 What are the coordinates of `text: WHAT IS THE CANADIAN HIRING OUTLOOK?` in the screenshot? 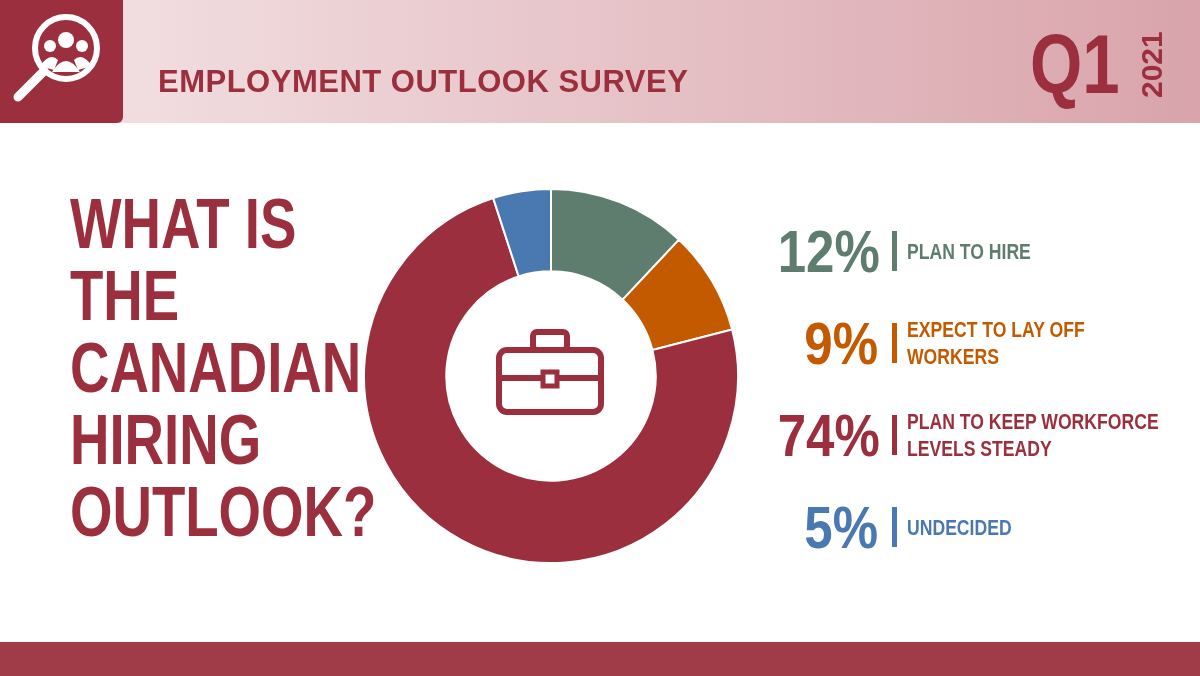 It's located at (223, 368).